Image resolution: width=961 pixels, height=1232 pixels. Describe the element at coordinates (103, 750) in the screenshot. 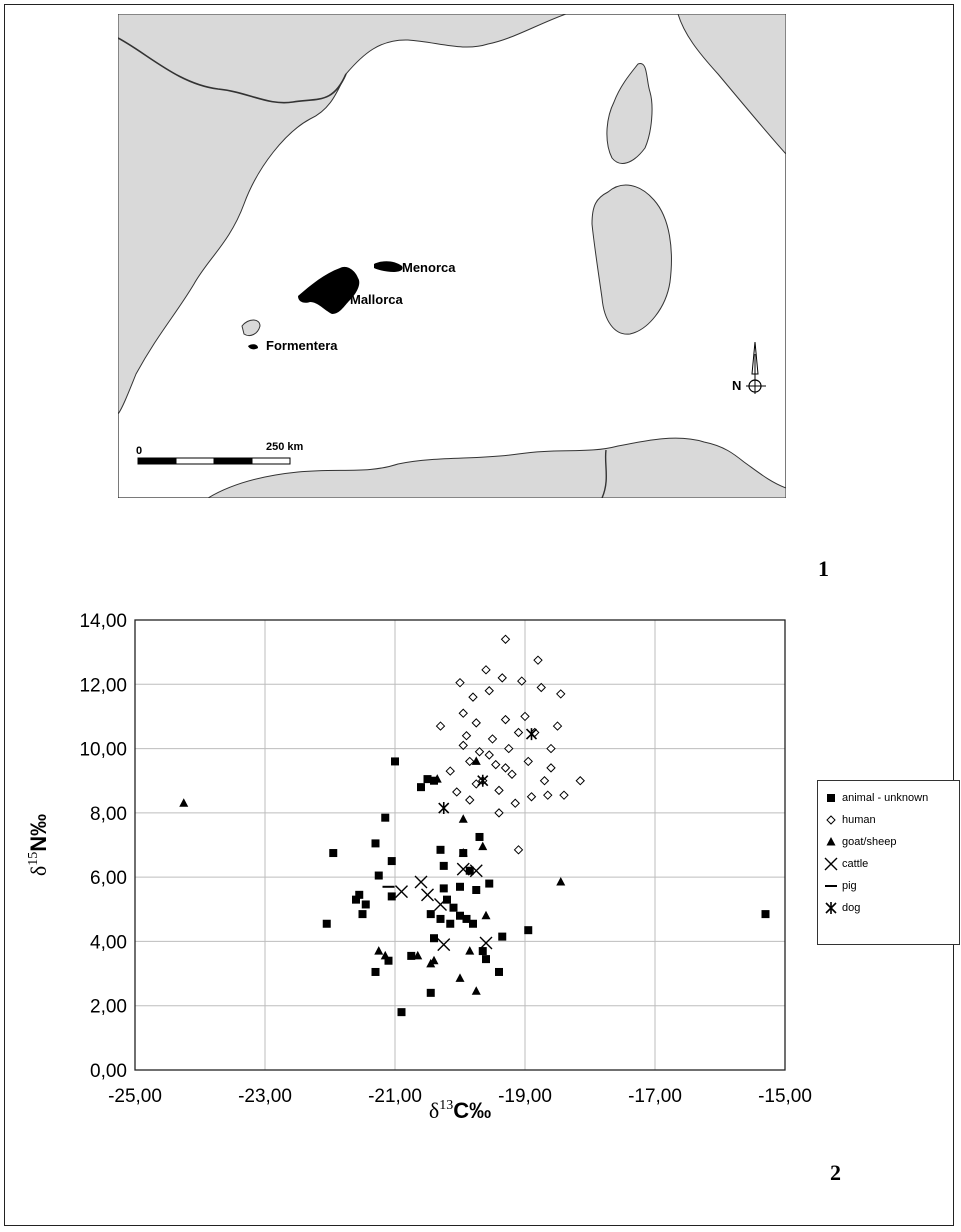

I see `y-tick-label: 10,00` at that location.